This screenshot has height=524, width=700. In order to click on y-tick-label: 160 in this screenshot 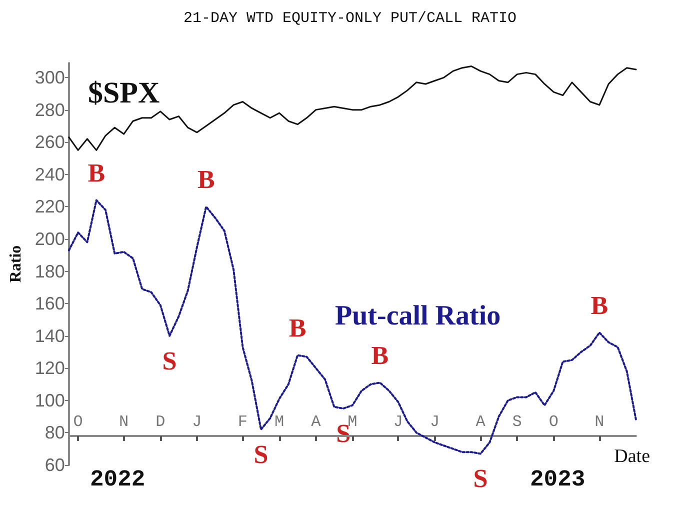, I will do `click(49, 304)`.